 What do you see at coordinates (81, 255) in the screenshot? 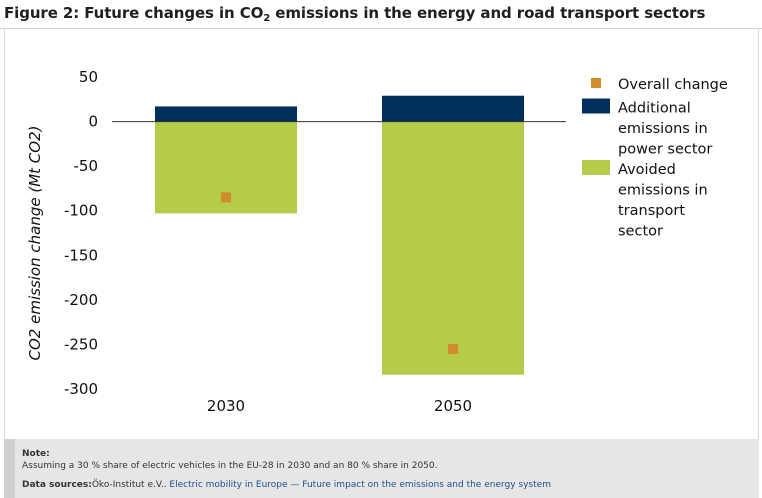
I see `y-tick-label: -150` at bounding box center [81, 255].